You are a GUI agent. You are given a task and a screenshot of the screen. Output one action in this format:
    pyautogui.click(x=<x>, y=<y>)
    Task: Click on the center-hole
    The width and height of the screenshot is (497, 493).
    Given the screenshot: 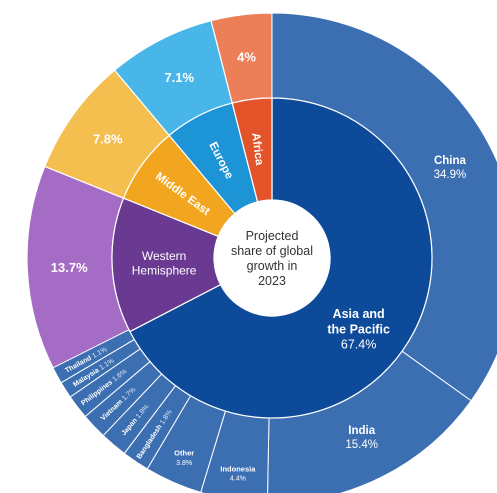 What is the action you would take?
    pyautogui.click(x=272, y=258)
    